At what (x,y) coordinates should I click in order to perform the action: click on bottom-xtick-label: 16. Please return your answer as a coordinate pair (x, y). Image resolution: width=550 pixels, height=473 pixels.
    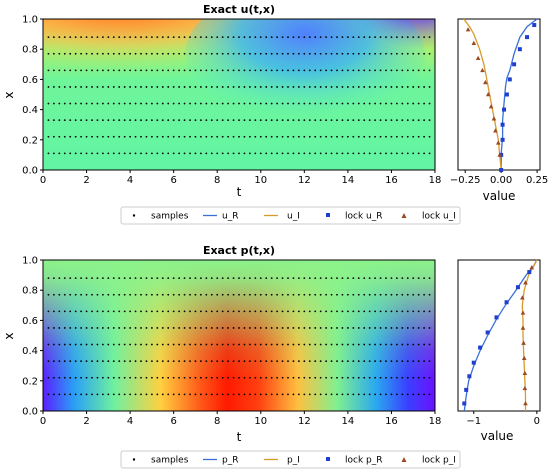
    Looking at the image, I should click on (391, 421).